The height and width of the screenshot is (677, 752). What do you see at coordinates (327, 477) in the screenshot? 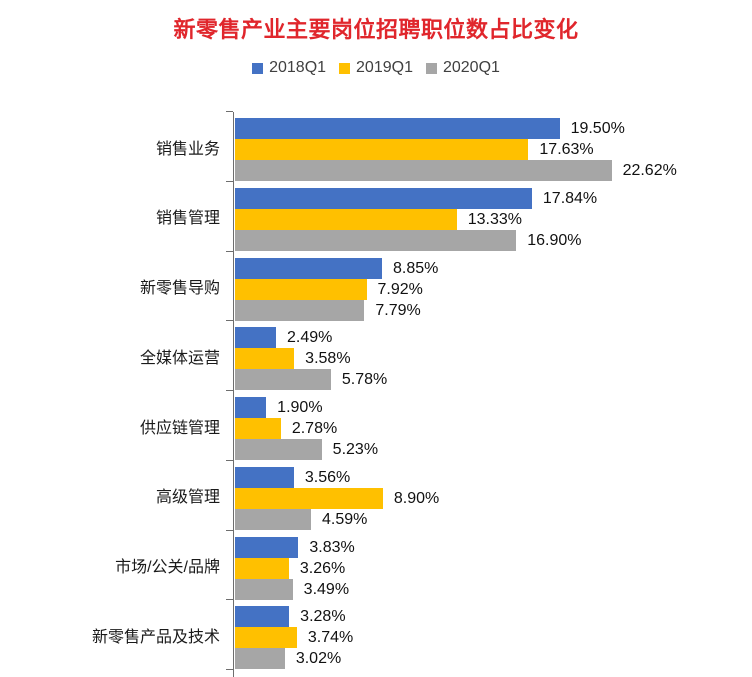
I see `bar-value-label: 3.56%` at bounding box center [327, 477].